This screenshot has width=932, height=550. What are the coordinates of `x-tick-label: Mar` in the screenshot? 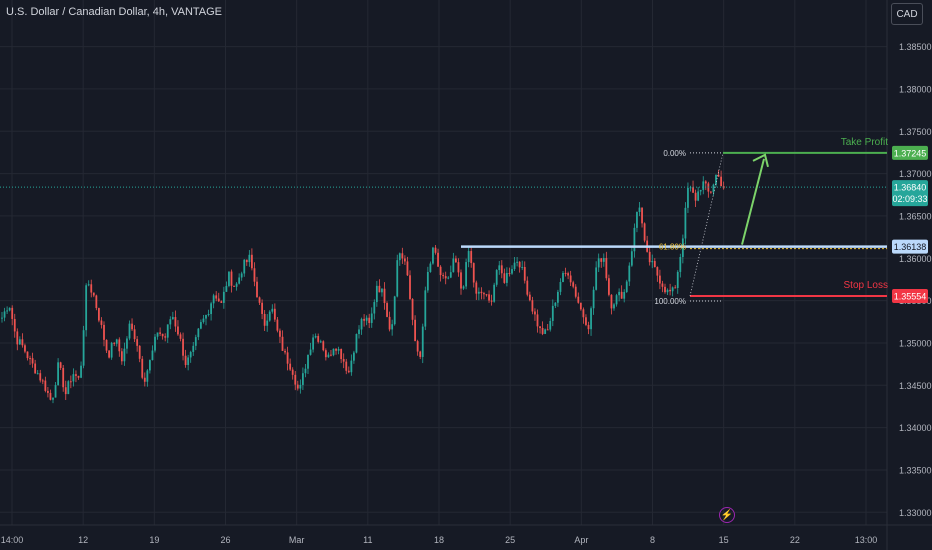 It's located at (297, 540).